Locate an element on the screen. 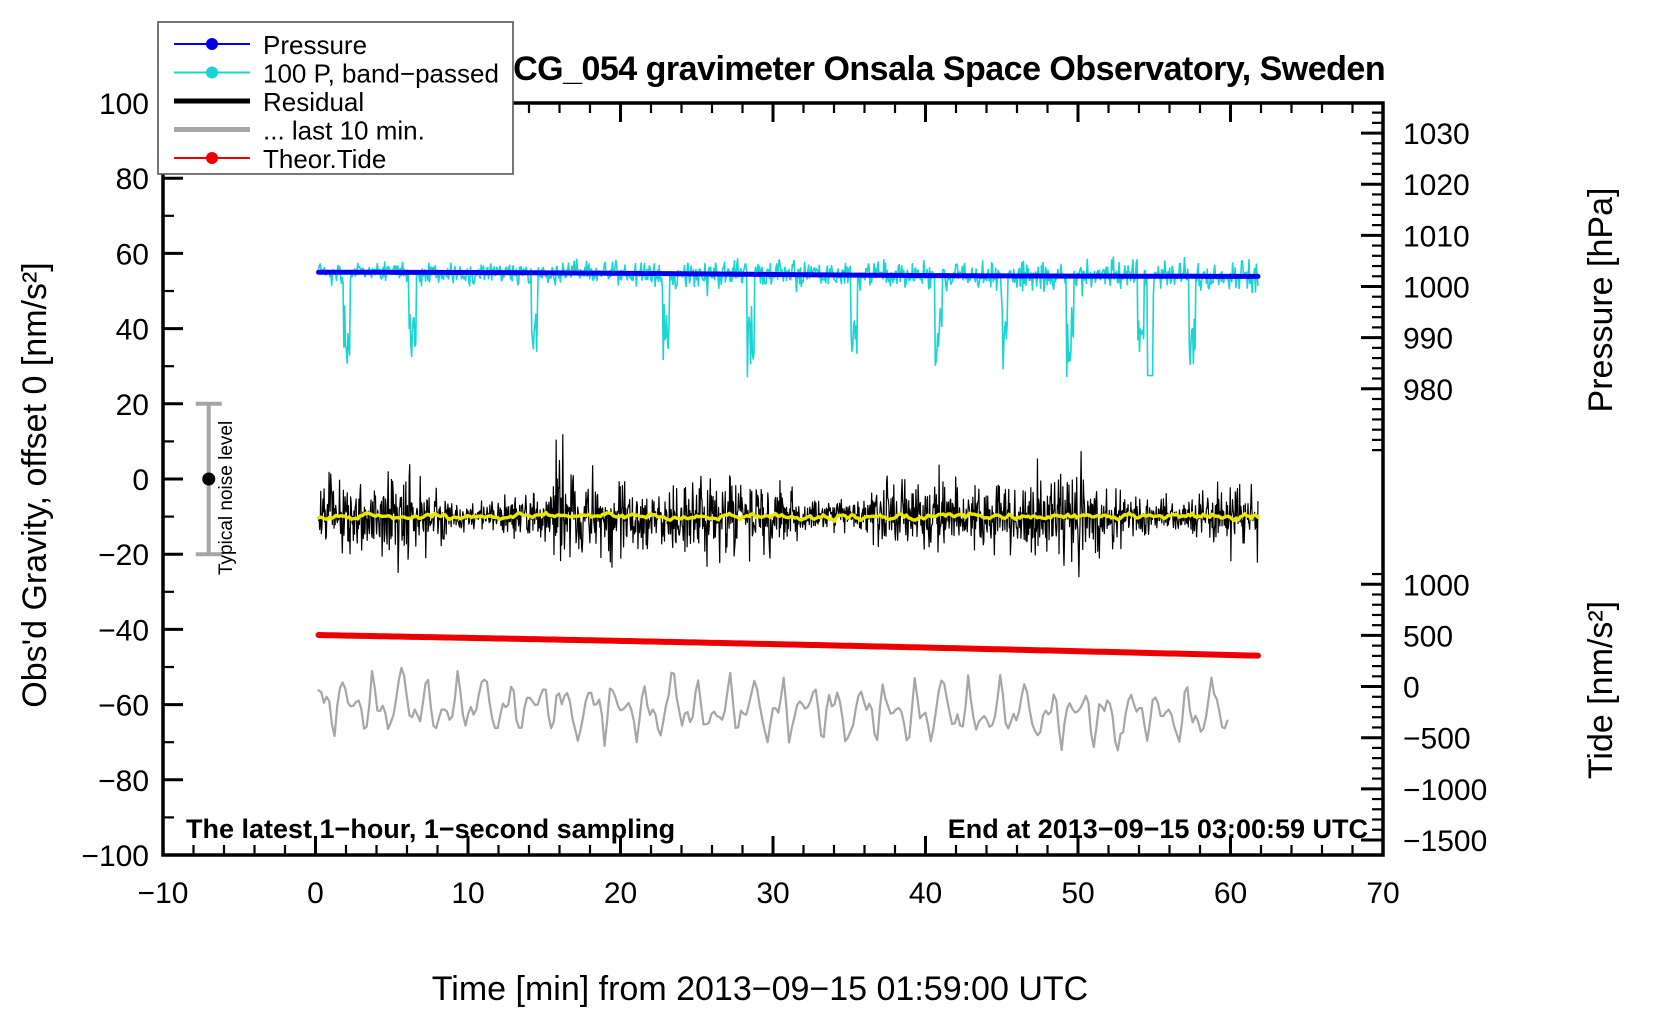 This screenshot has width=1660, height=1020. y-axis-left-tick-label: 20 is located at coordinates (132, 405).